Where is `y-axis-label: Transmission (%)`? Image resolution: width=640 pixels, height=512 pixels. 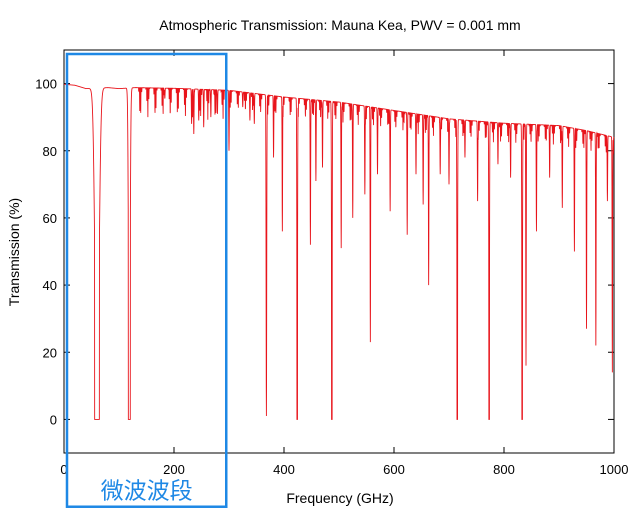
y-axis-label: Transmission (%) is located at coordinates (14, 252).